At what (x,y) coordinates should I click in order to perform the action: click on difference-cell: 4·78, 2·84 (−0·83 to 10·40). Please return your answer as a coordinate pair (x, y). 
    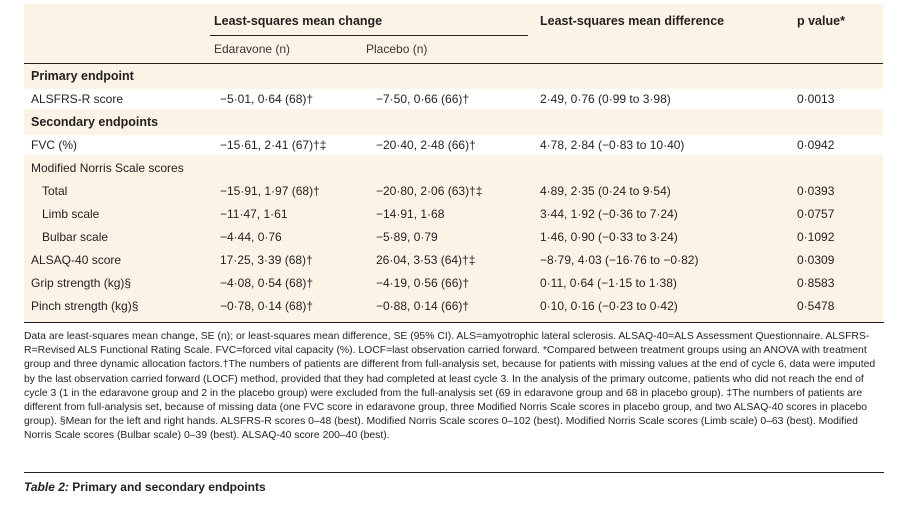
    Looking at the image, I should click on (612, 145).